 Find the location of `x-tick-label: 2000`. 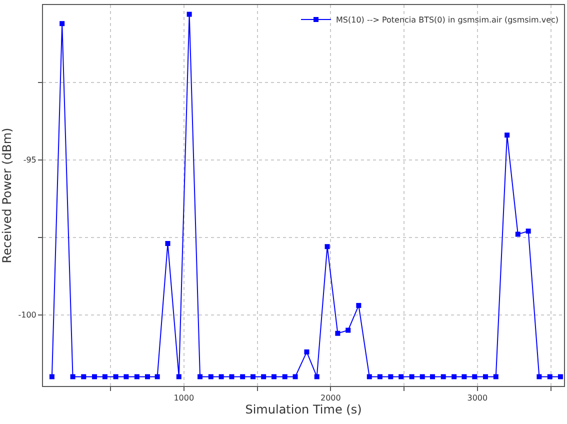

x-tick-label: 2000 is located at coordinates (330, 398).